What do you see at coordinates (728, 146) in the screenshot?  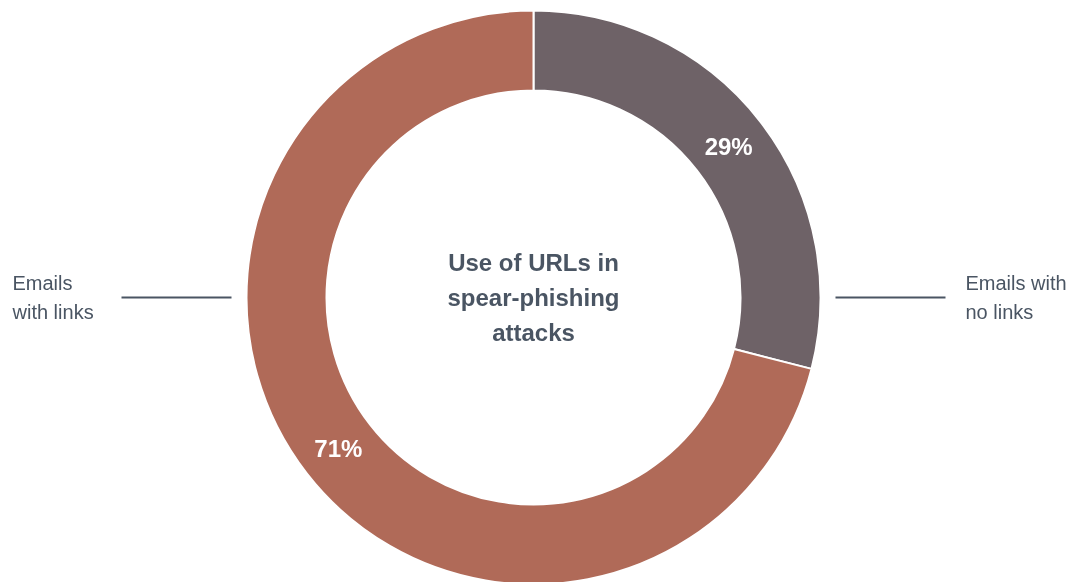 I see `data-label: 29%` at bounding box center [728, 146].